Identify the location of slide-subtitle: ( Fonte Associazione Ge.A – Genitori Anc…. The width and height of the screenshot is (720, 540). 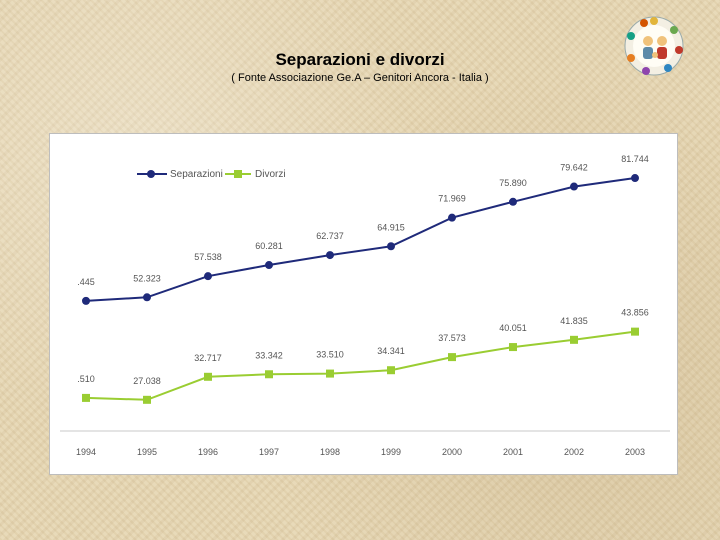
(360, 78).